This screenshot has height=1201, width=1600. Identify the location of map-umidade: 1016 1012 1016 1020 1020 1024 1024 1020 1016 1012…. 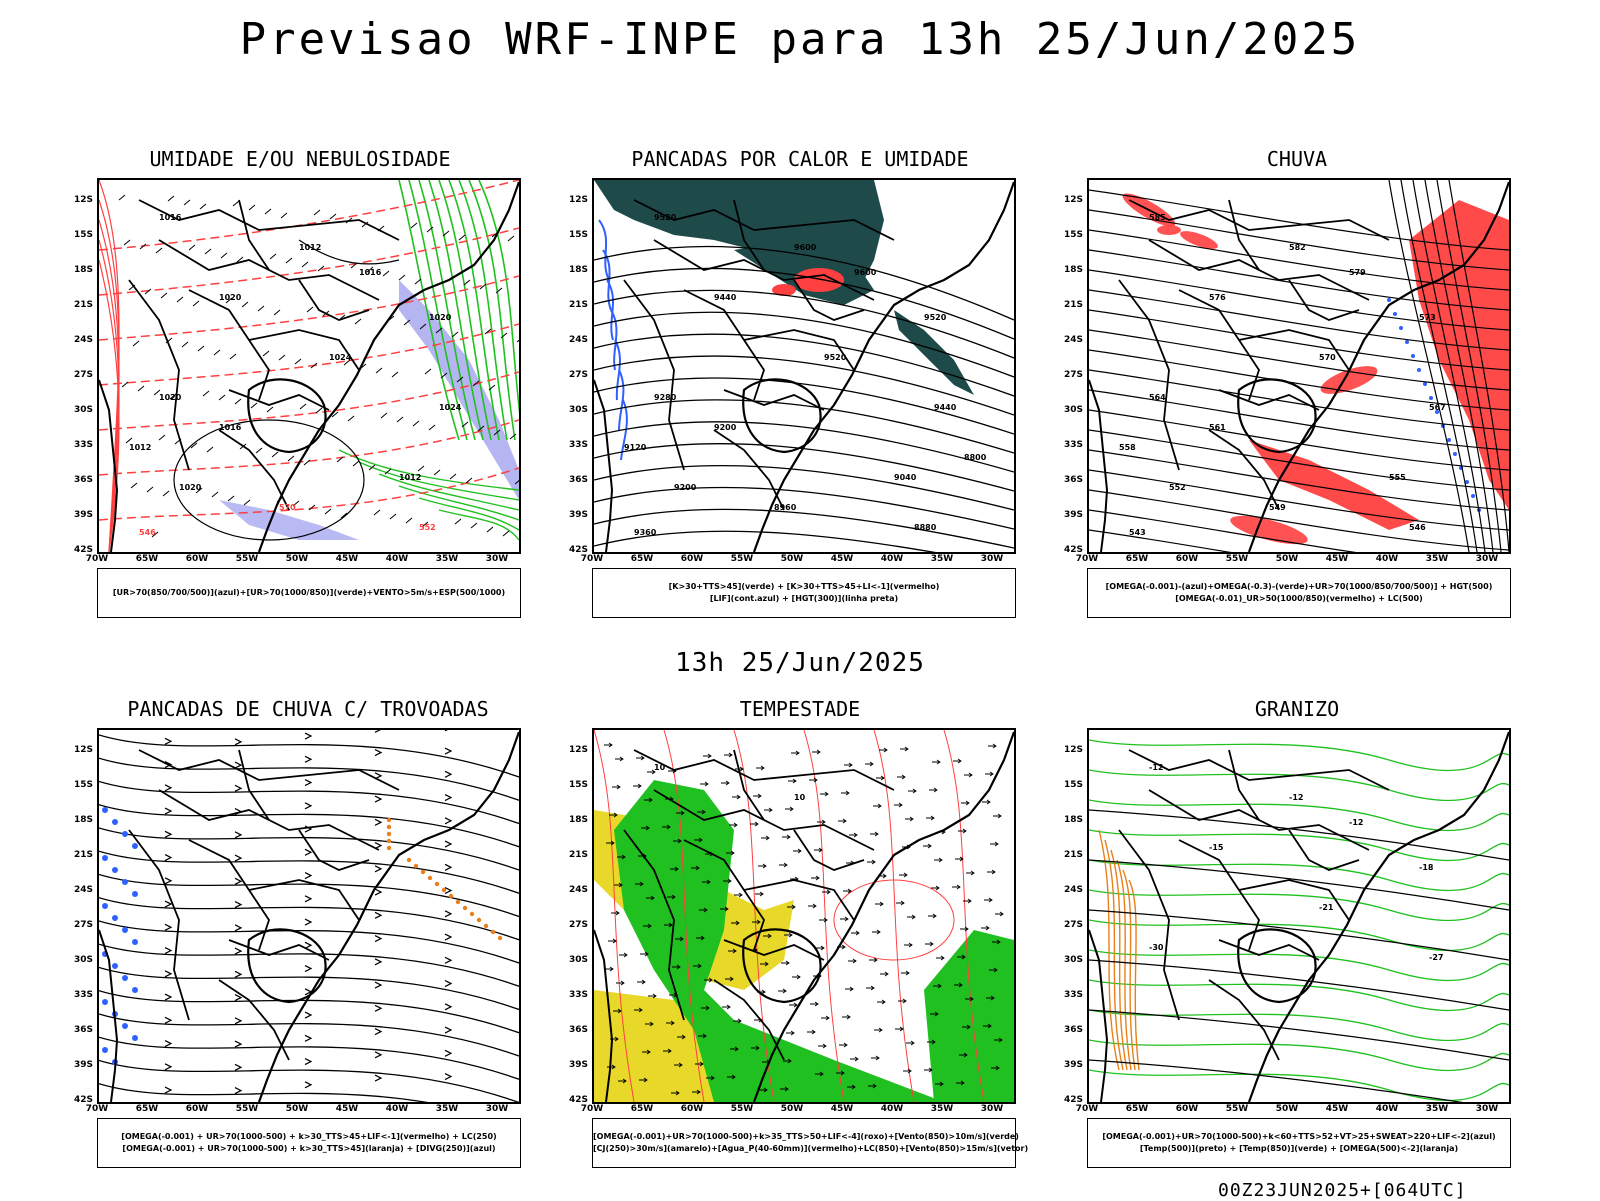
(309, 366).